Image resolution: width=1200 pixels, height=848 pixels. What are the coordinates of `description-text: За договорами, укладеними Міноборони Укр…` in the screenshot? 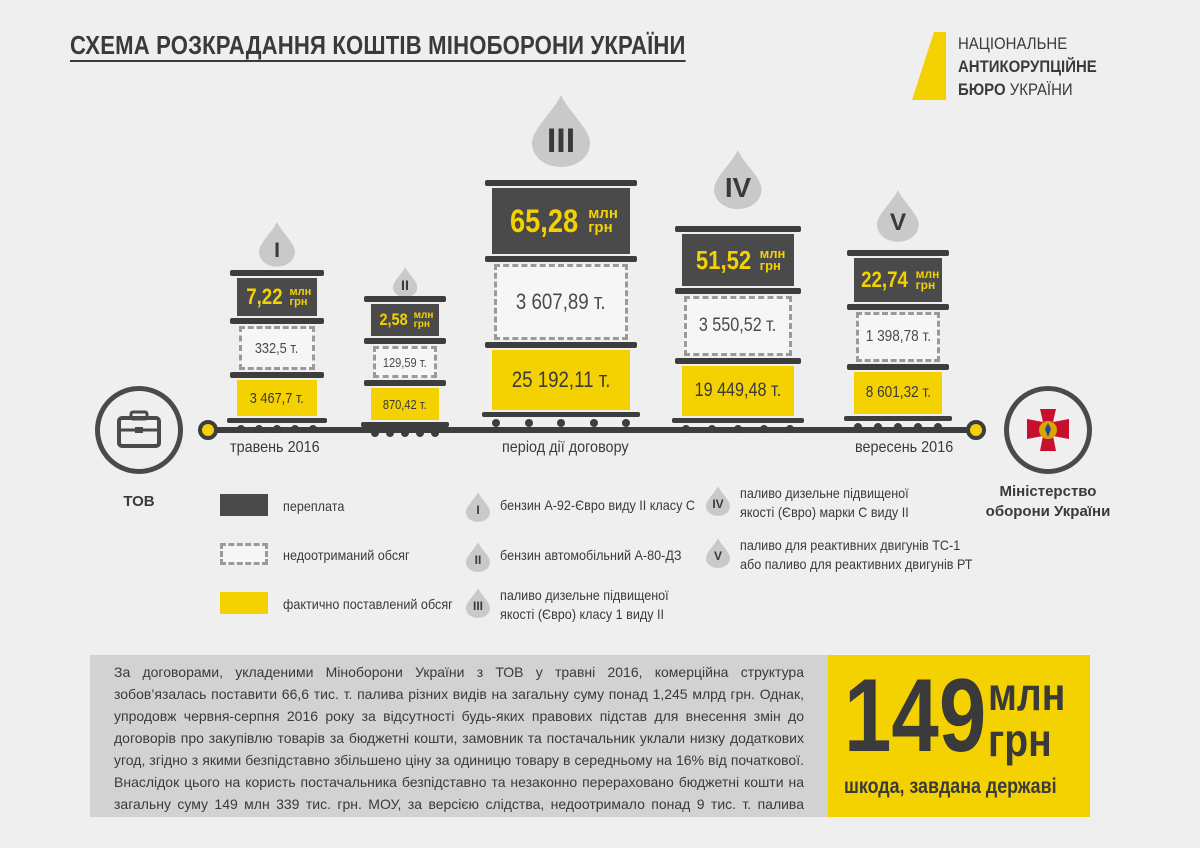 It's located at (459, 738).